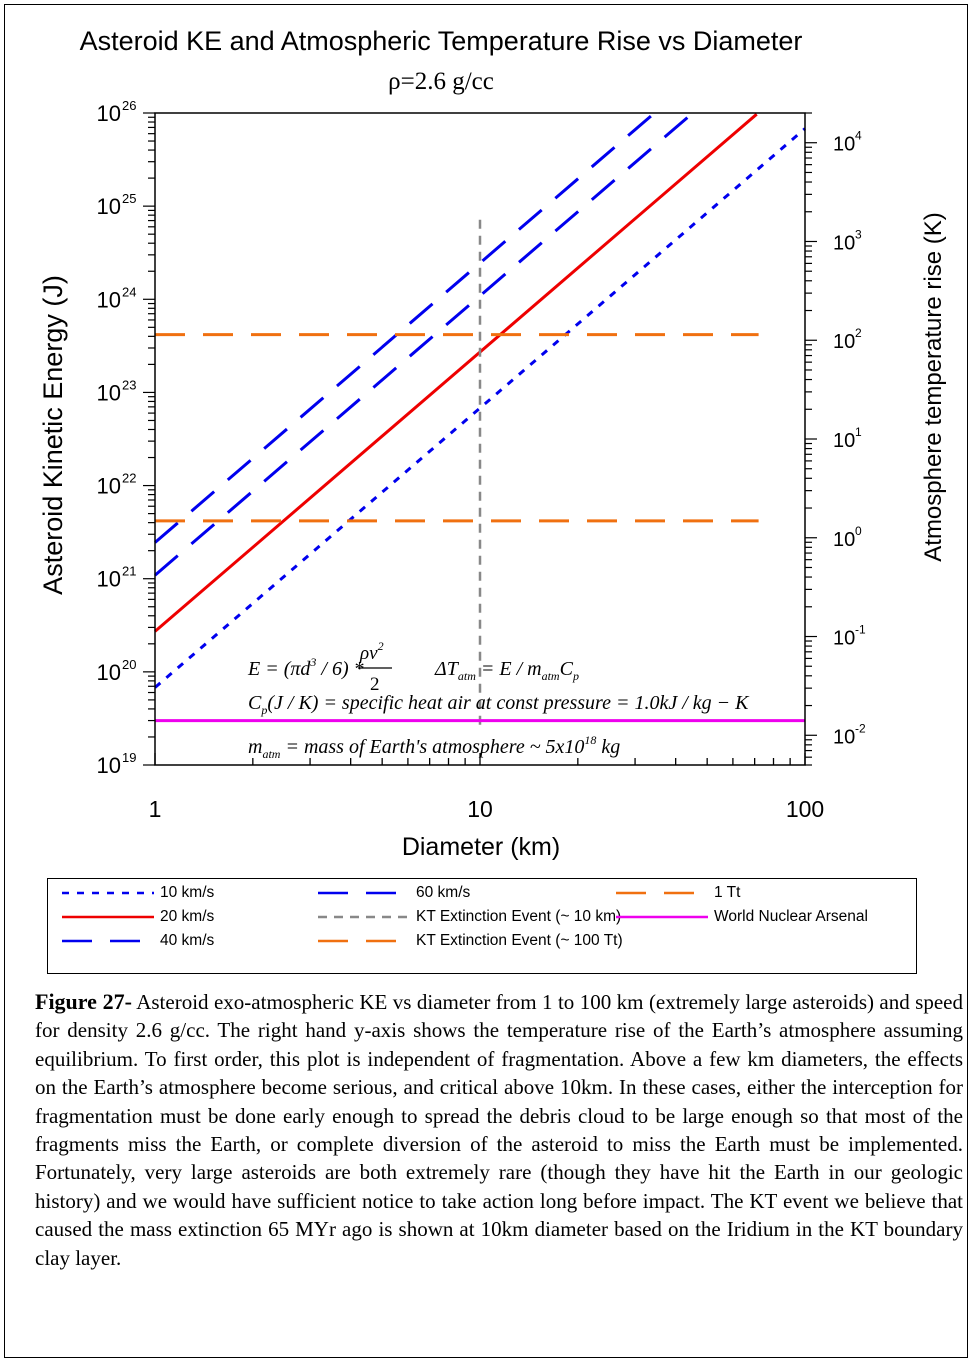  Describe the element at coordinates (187, 940) in the screenshot. I see `legend-label: 40 km/s` at that location.